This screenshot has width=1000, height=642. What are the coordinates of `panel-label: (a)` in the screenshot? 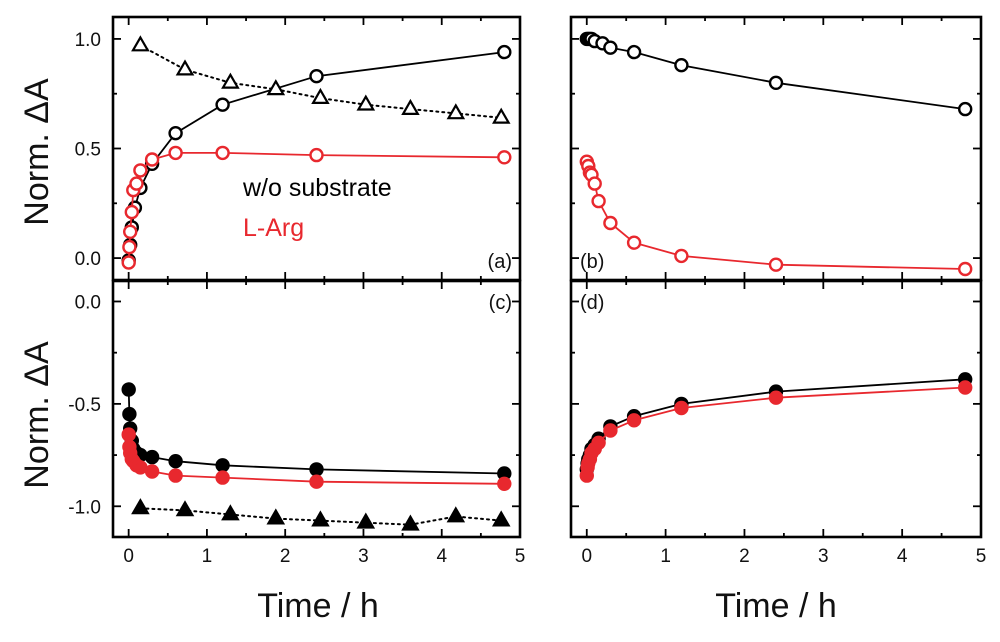 It's located at (500, 262).